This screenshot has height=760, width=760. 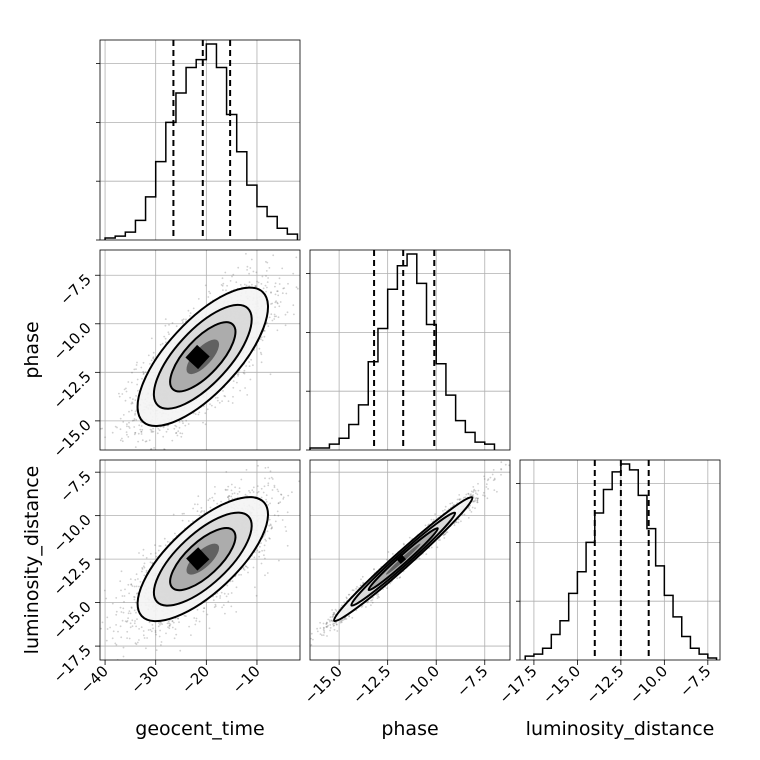 What do you see at coordinates (201, 141) in the screenshot?
I see `histogram-geocent_time` at bounding box center [201, 141].